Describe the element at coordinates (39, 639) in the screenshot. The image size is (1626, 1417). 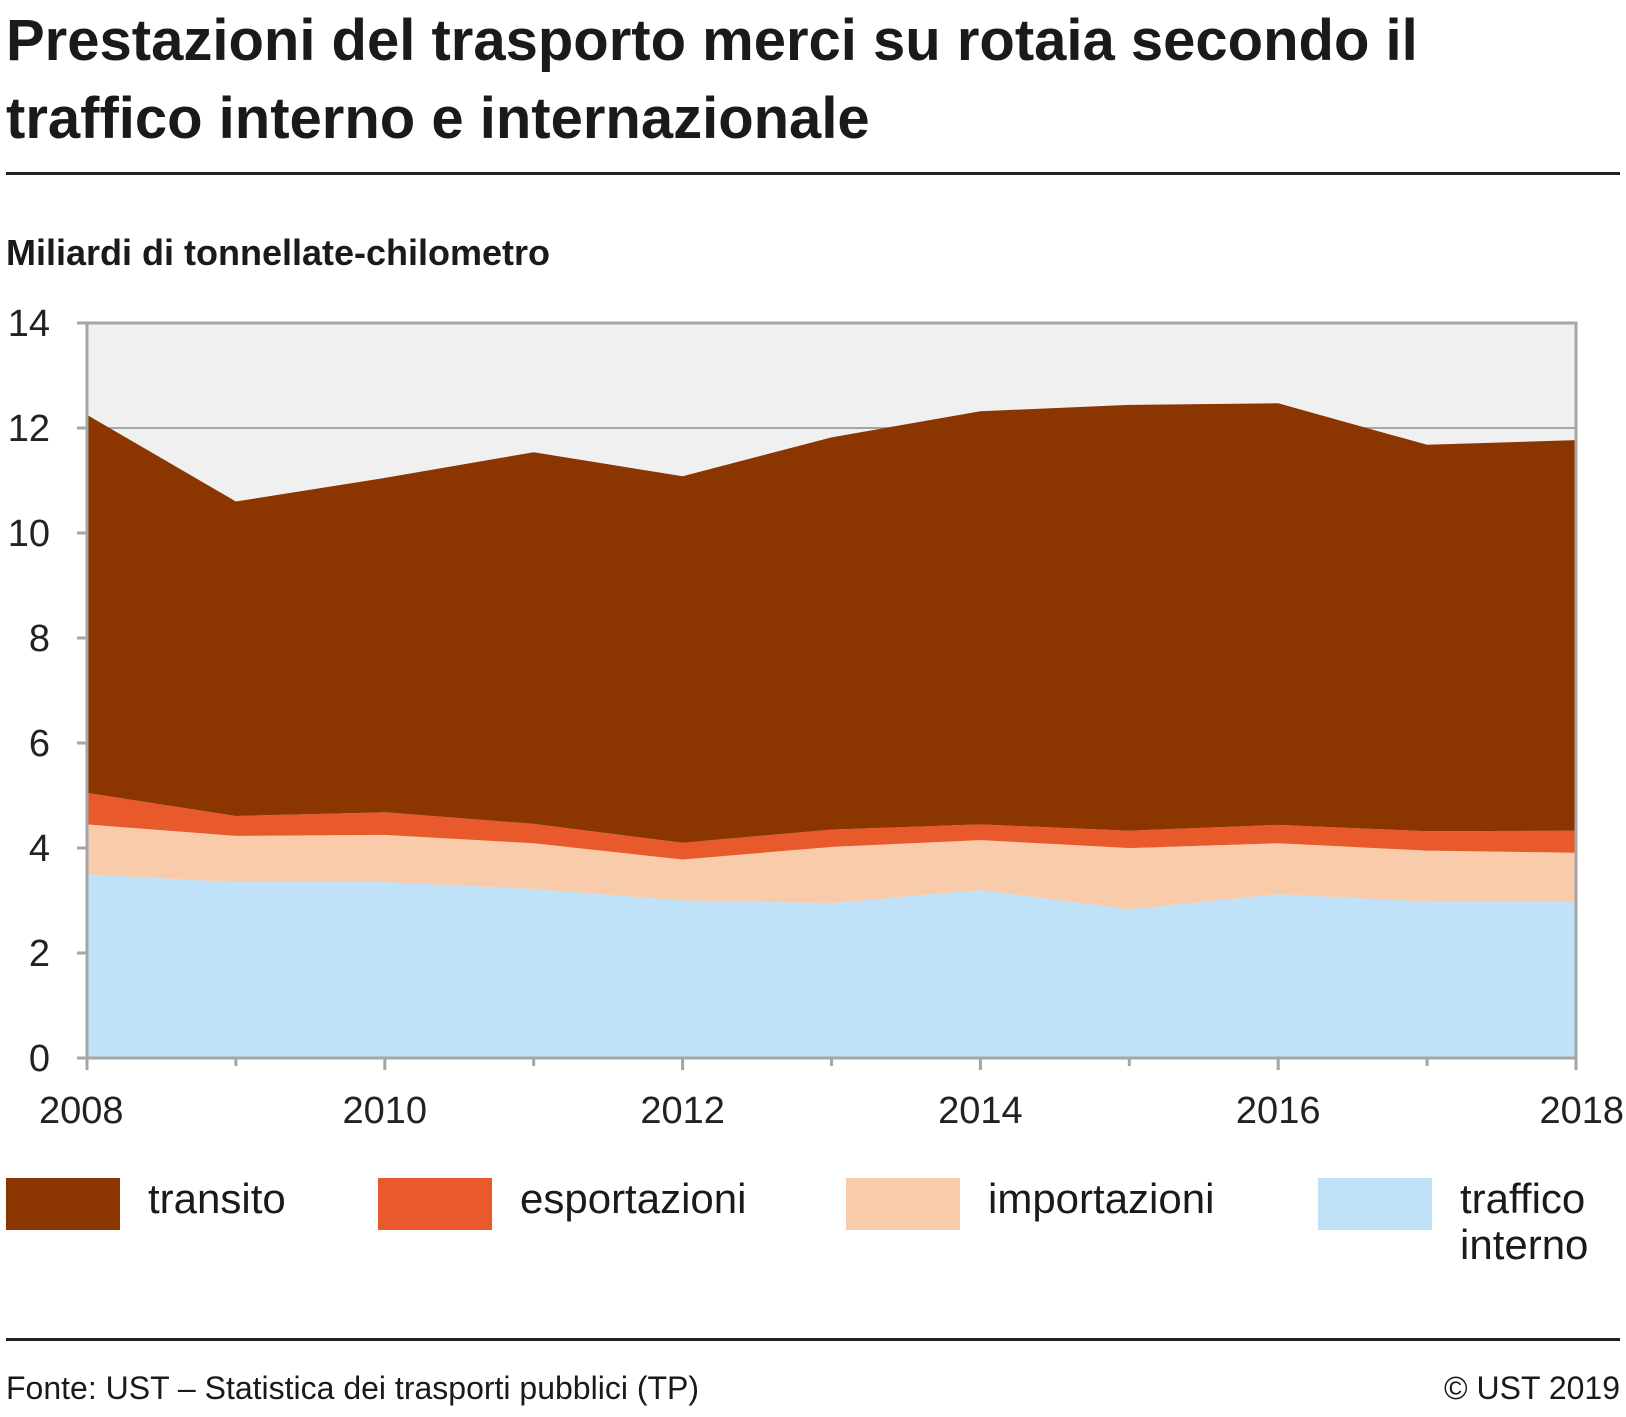
I see `y-tick-label: 8` at that location.